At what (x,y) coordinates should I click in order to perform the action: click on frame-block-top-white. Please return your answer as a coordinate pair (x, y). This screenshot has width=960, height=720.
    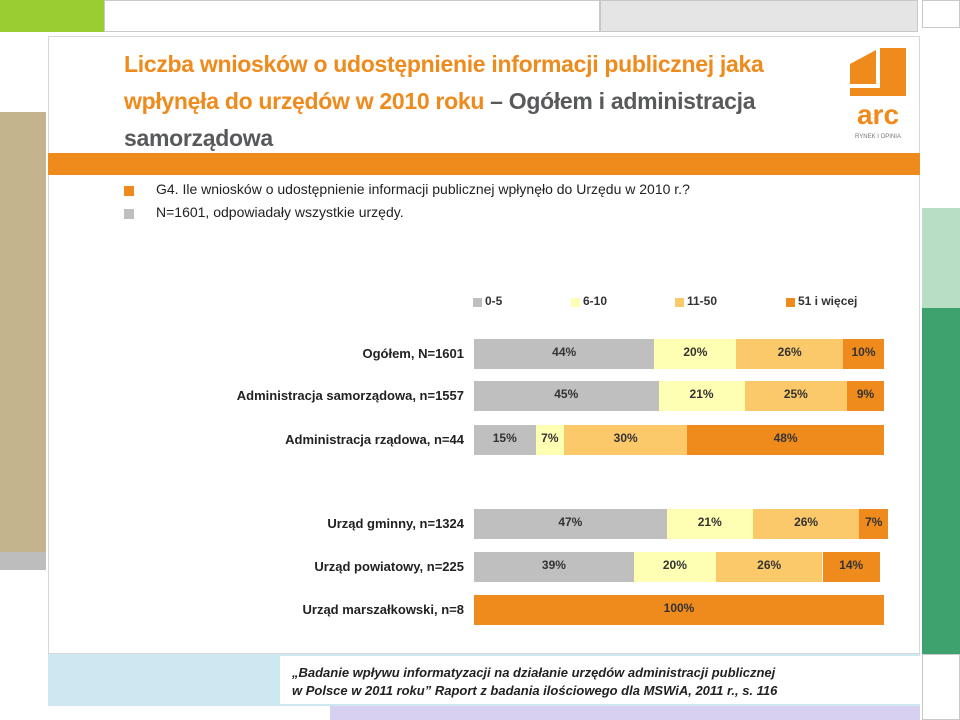
    Looking at the image, I should click on (352, 16).